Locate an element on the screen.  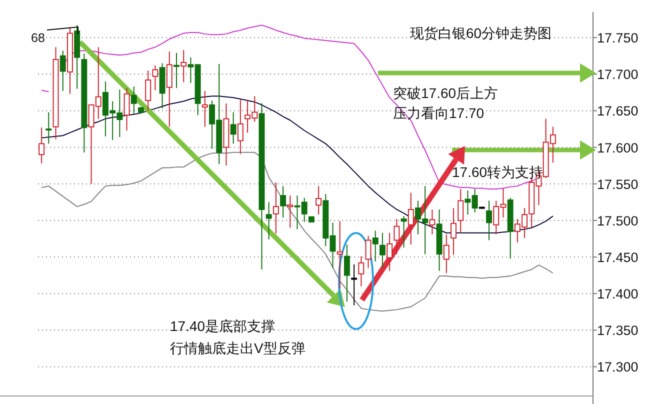
y-tick-label: 17.350 is located at coordinates (617, 330).